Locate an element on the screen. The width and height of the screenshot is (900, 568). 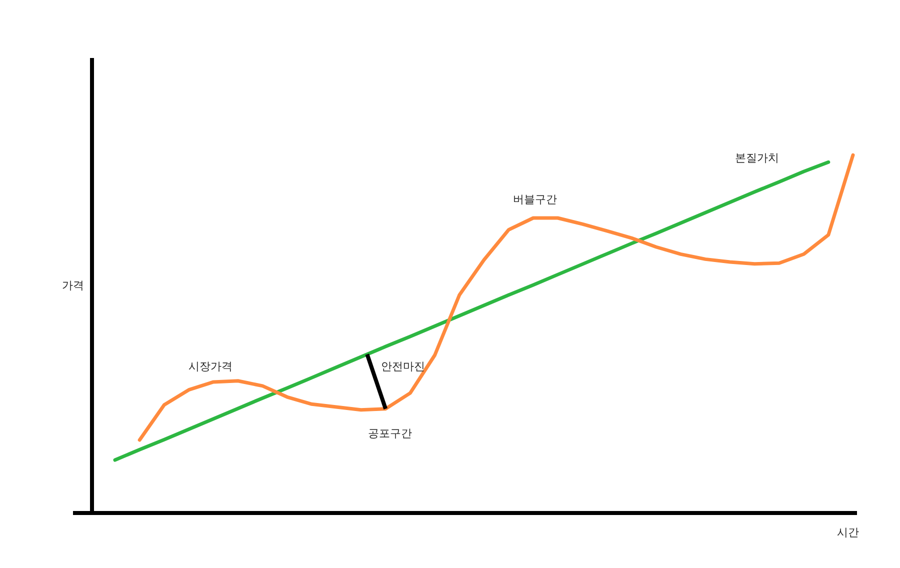
ylabel: 가격 is located at coordinates (73, 285).